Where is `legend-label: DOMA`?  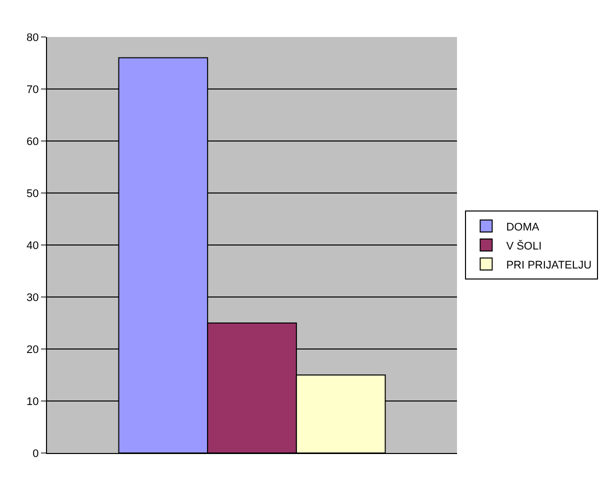 legend-label: DOMA is located at coordinates (523, 227).